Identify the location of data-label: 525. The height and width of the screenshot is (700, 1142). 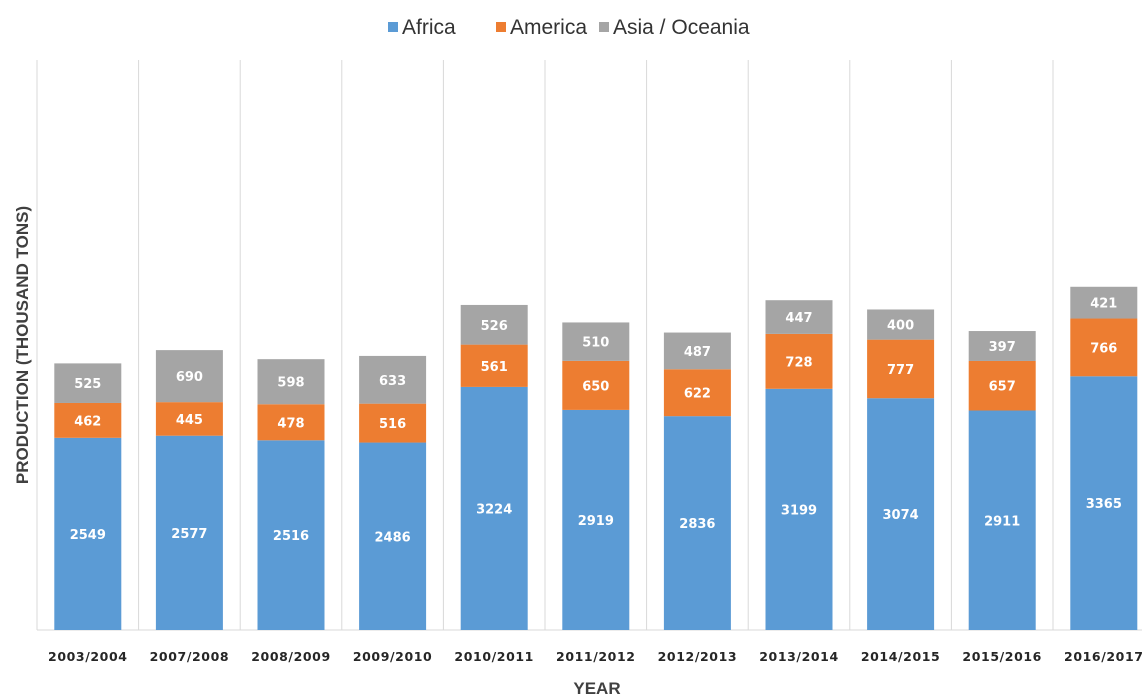
(87, 384).